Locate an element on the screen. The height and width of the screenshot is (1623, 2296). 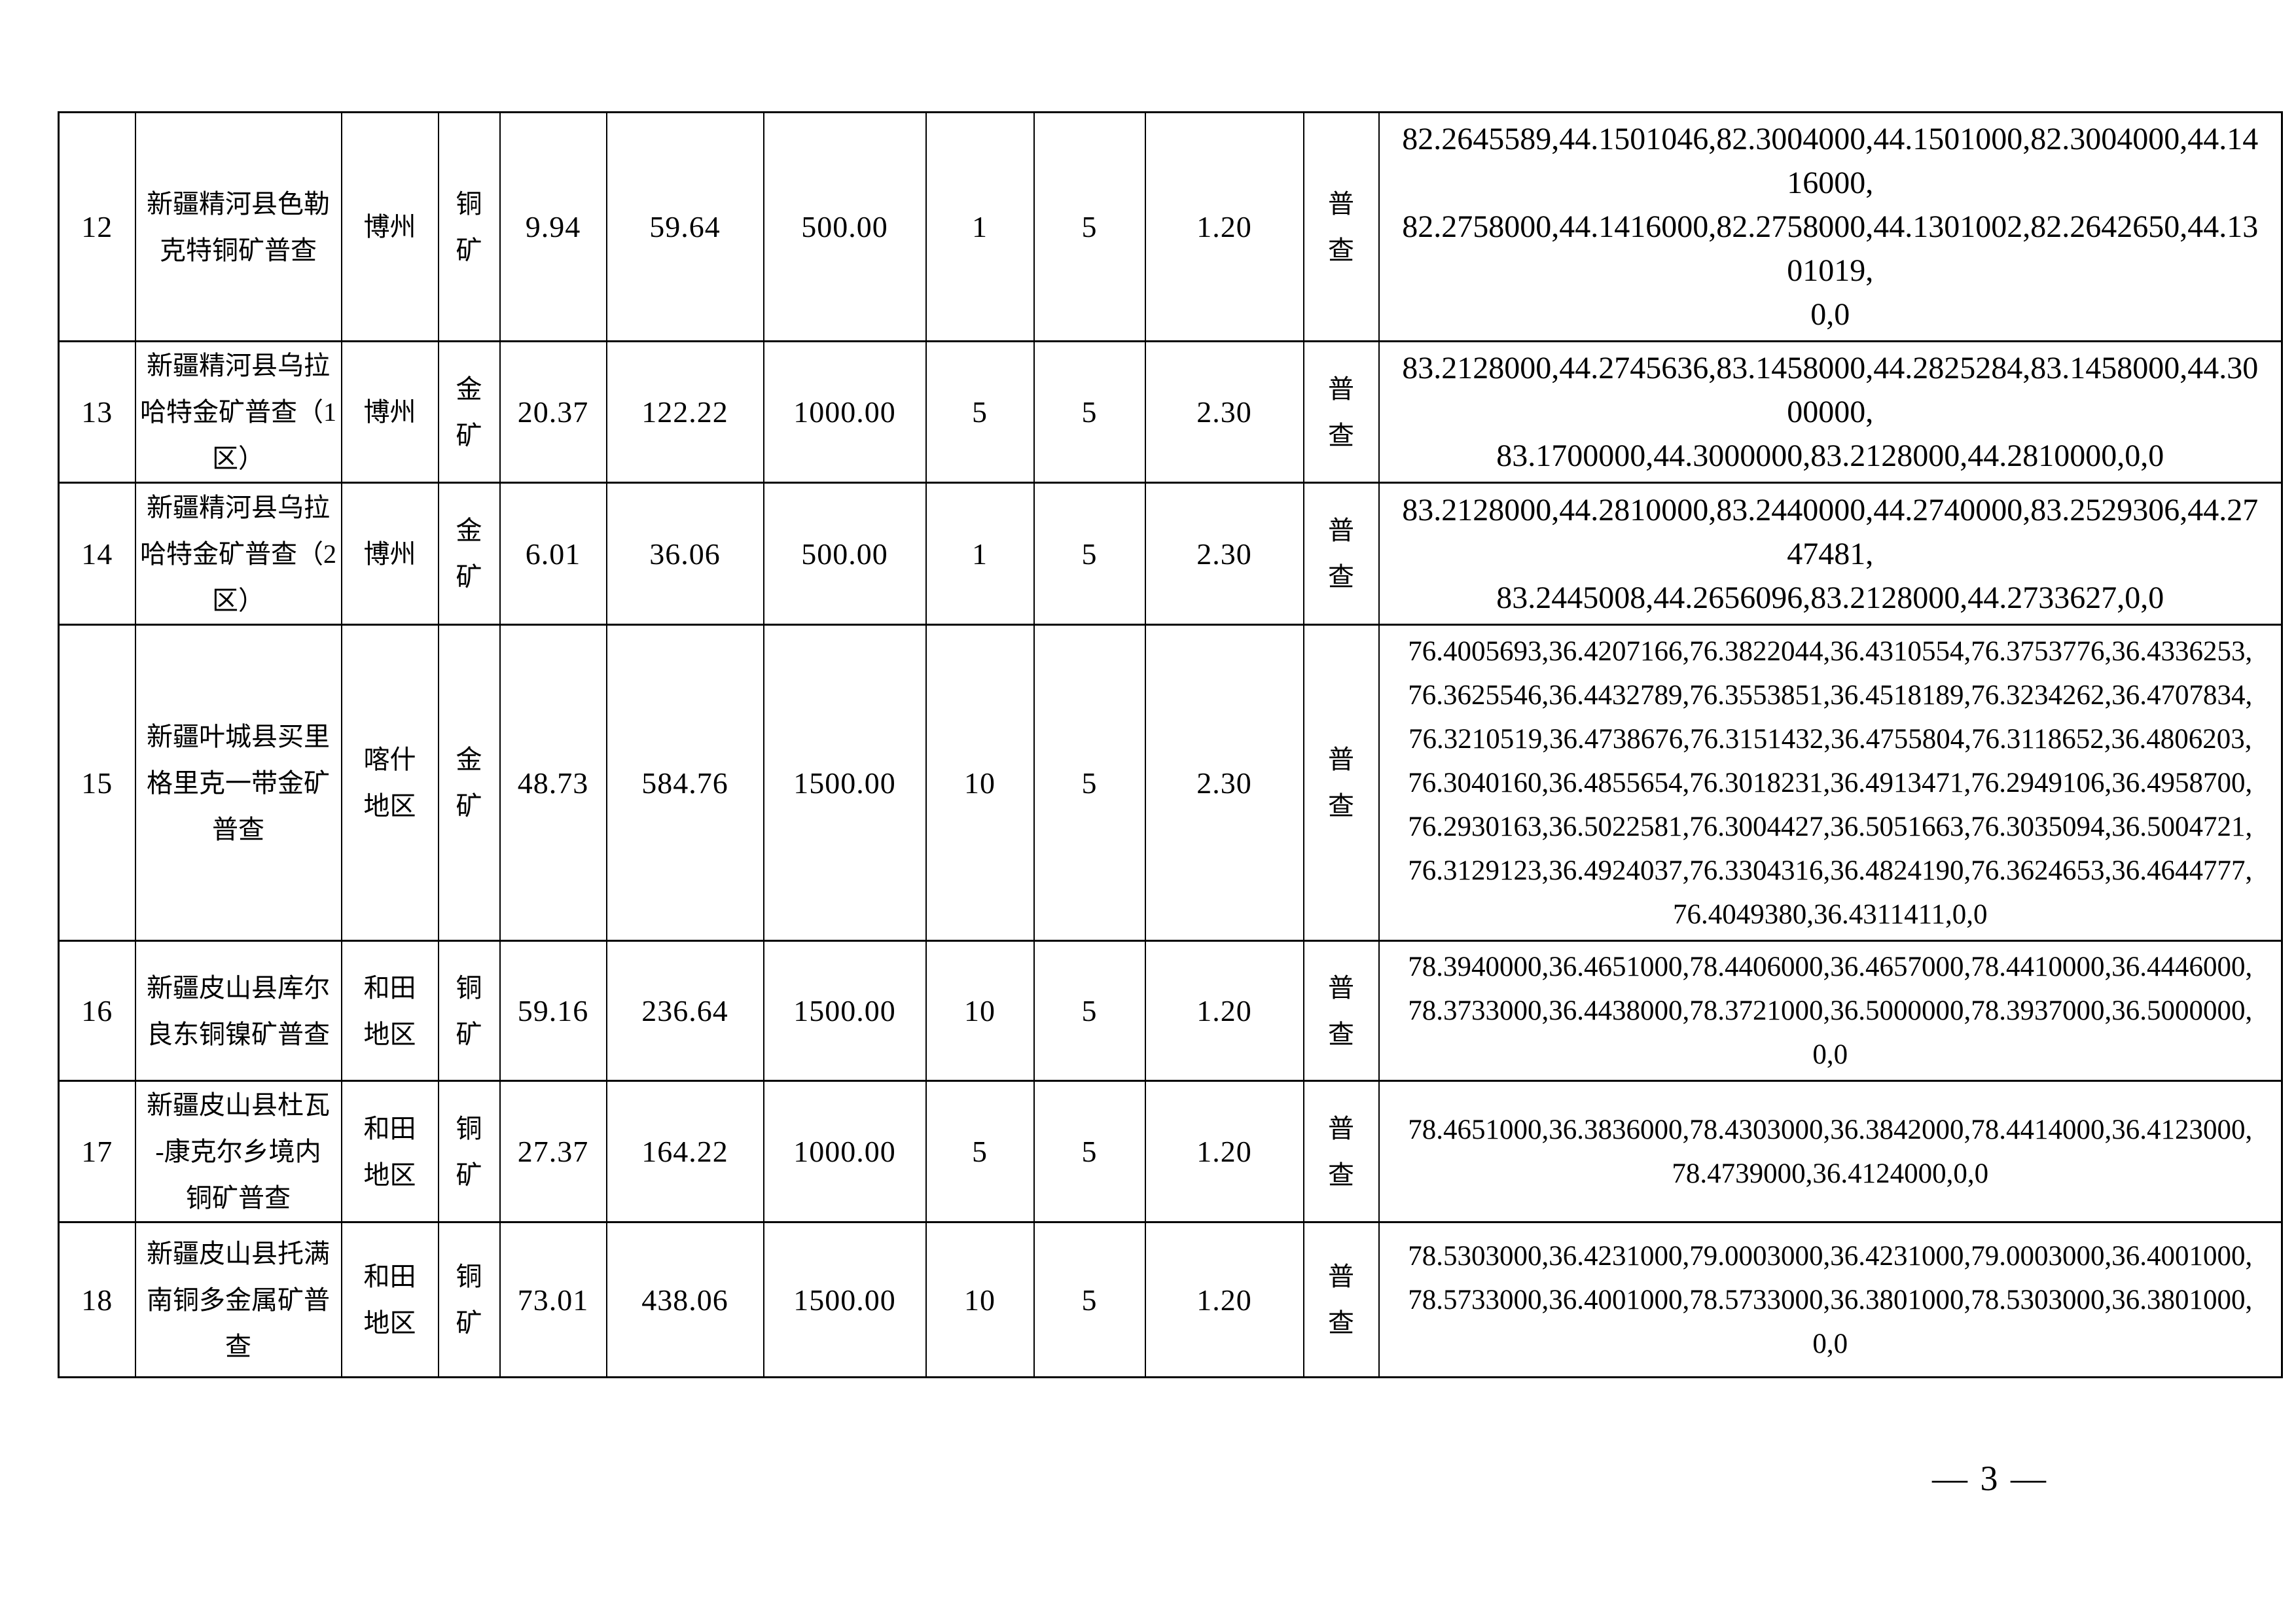
cell-project-name: 新疆皮山县库尔 良东铜镍矿普查 is located at coordinates (238, 1011).